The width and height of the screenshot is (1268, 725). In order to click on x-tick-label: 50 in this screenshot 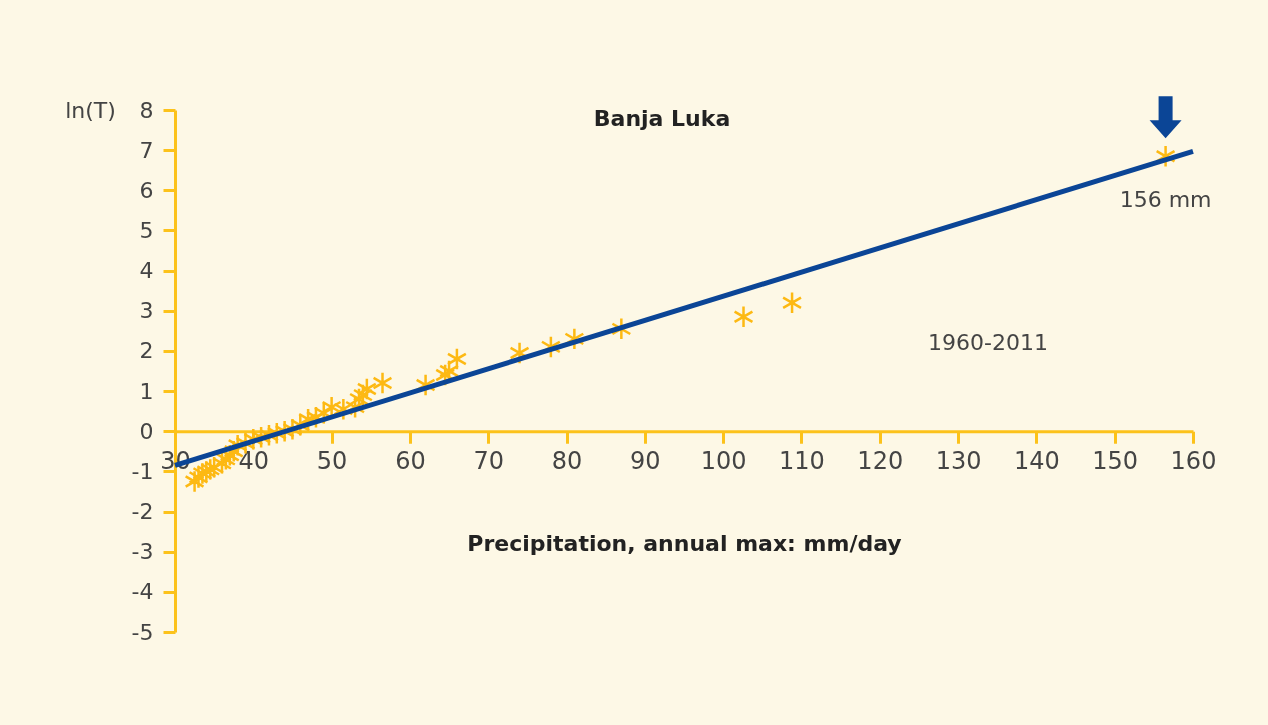, I will do `click(332, 460)`.